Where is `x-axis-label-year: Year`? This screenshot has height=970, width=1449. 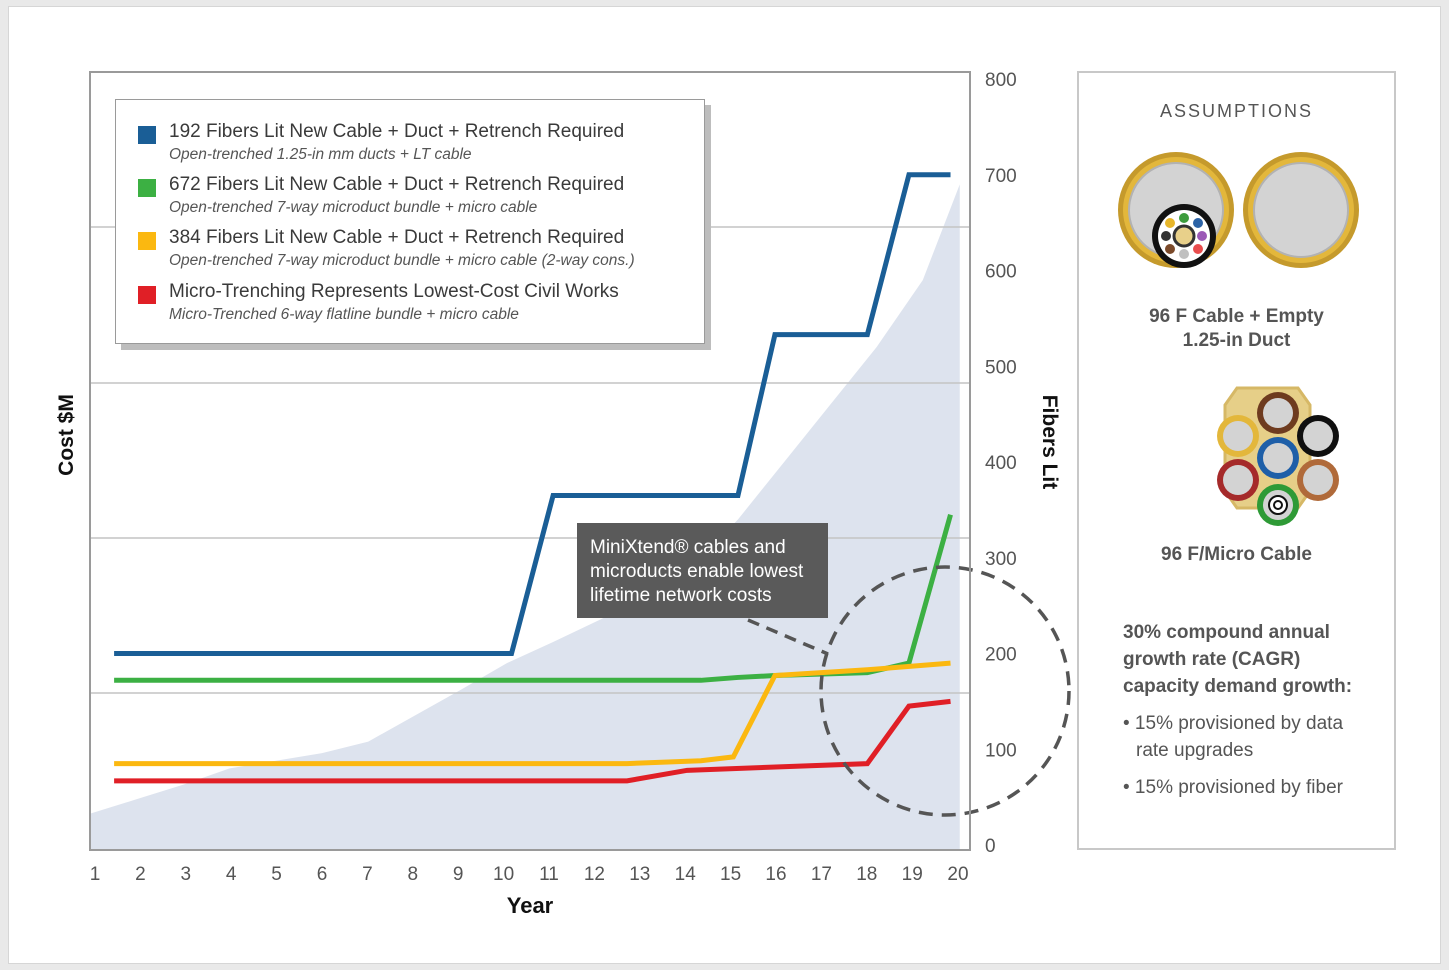
x-axis-label-year: Year is located at coordinates (530, 905).